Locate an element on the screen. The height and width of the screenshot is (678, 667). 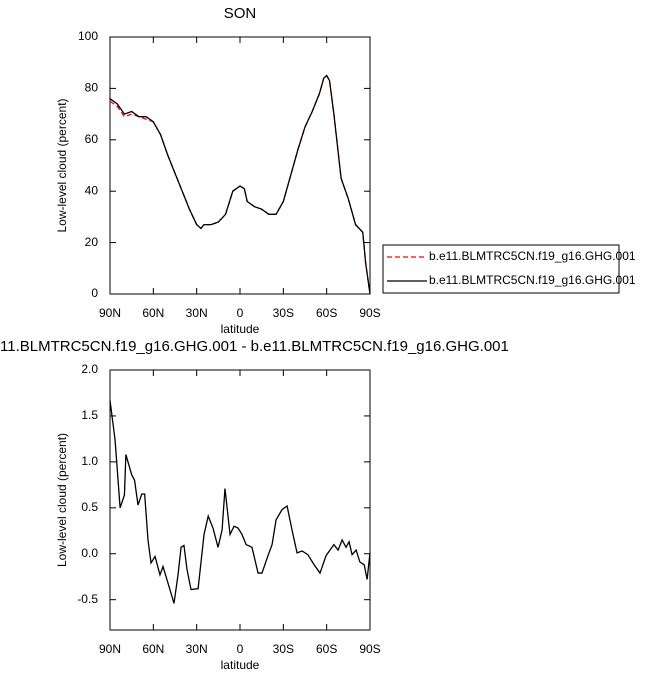
y-tick-label: 2.0 is located at coordinates (89, 369).